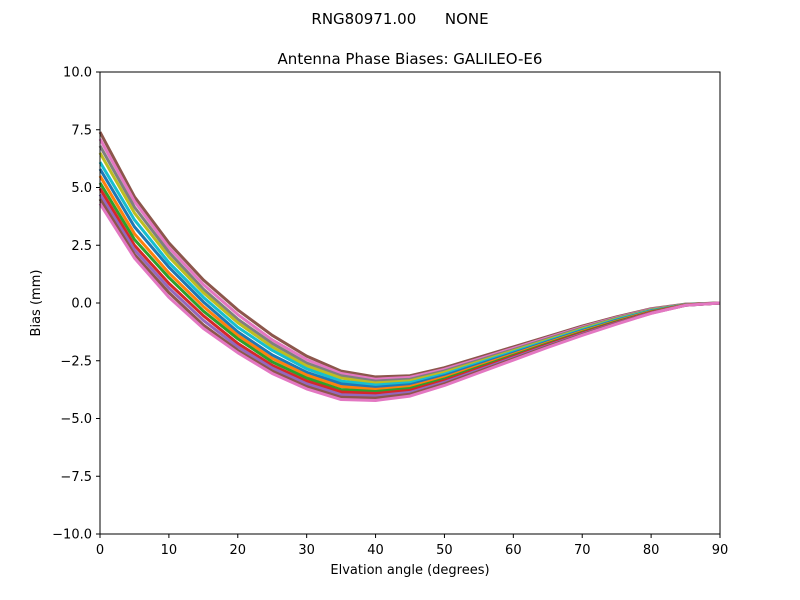 This screenshot has height=600, width=800. What do you see at coordinates (720, 550) in the screenshot?
I see `x-tick-label: 90` at bounding box center [720, 550].